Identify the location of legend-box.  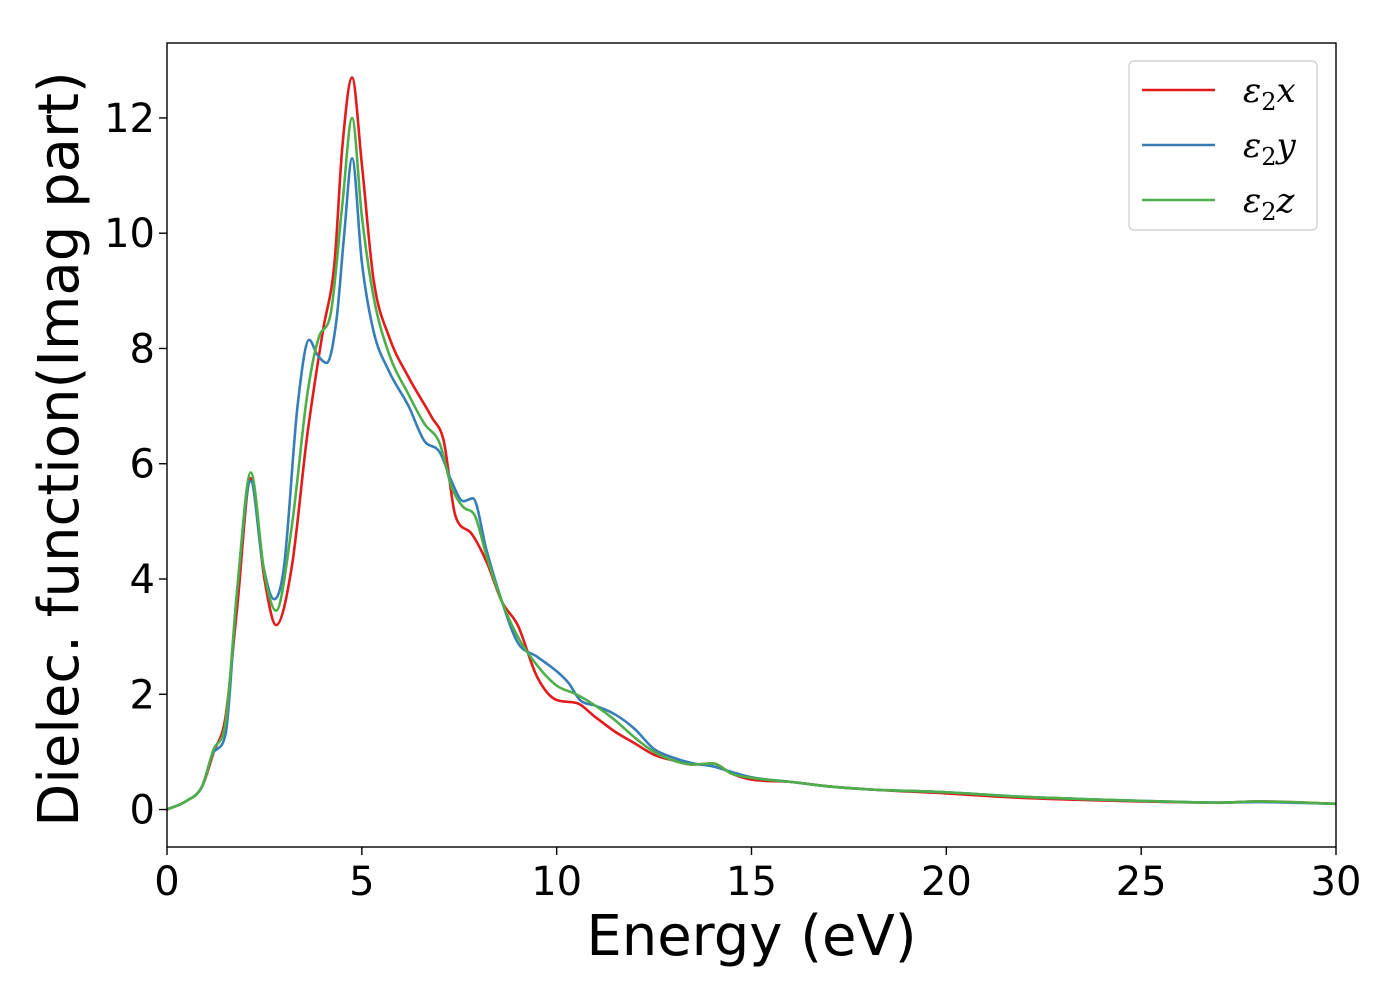
(1223, 145).